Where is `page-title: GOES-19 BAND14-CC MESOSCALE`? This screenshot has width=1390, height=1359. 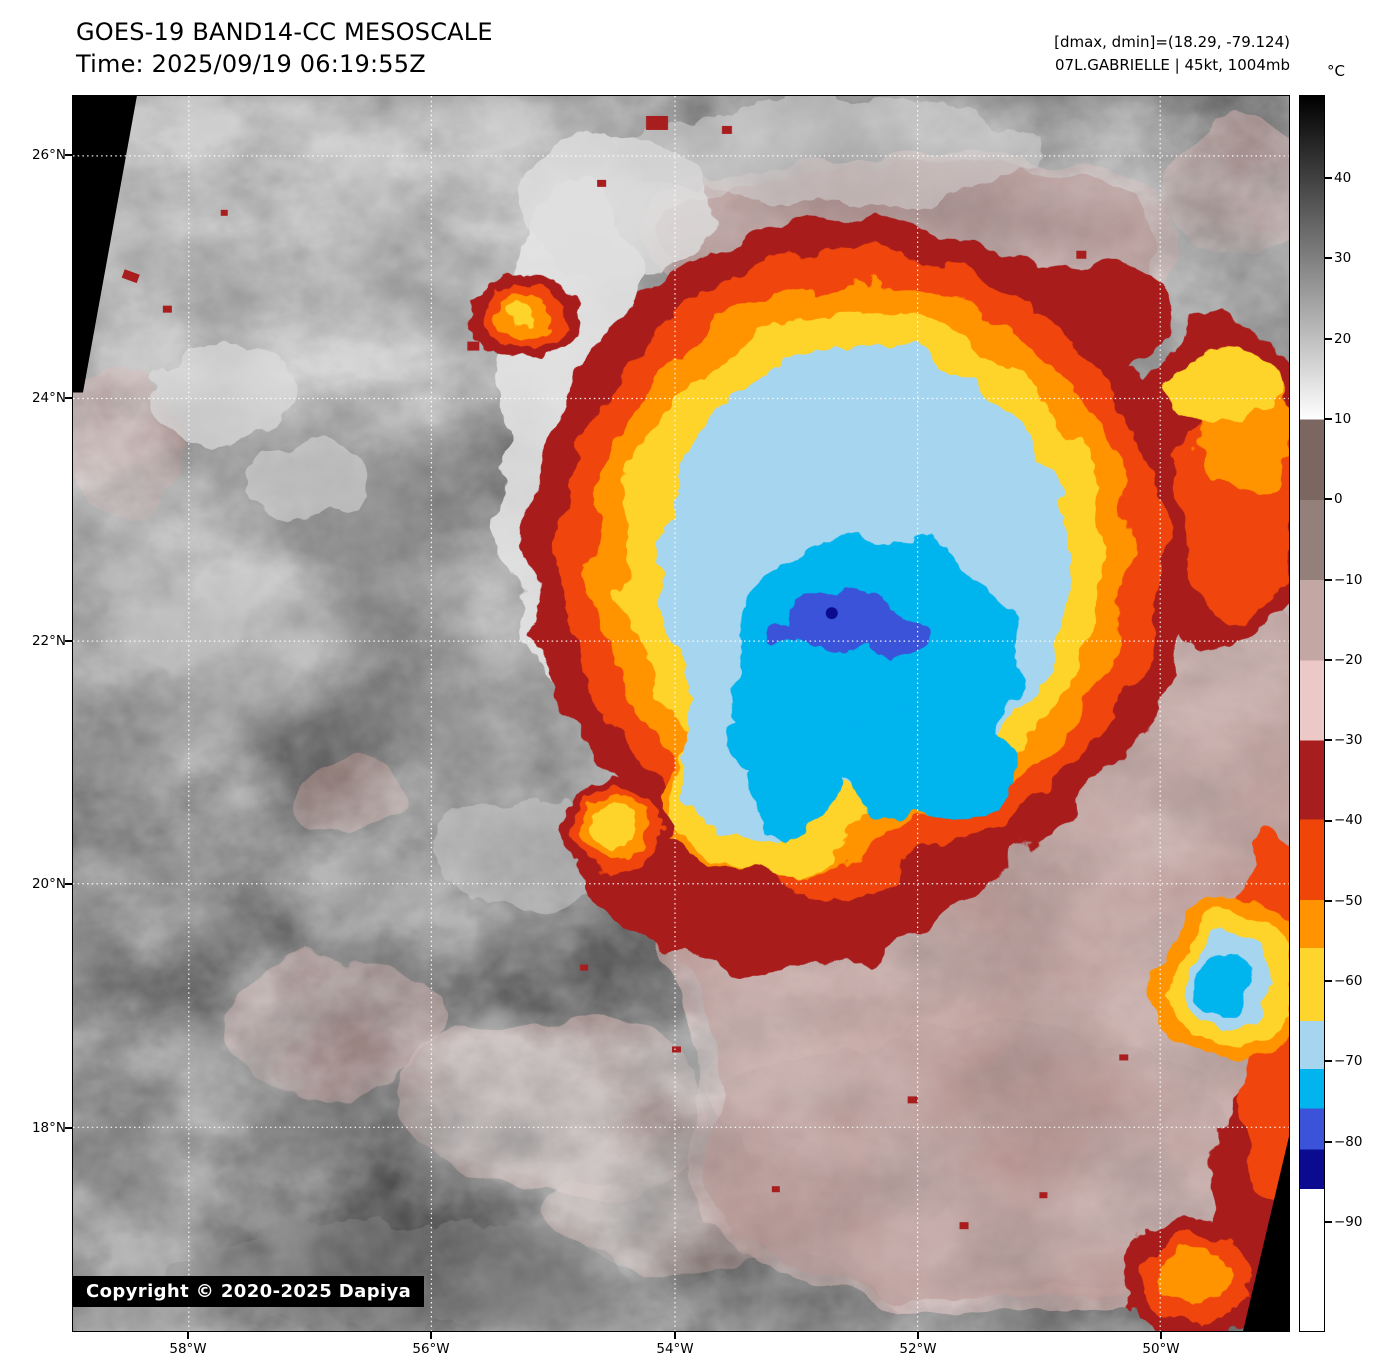 page-title: GOES-19 BAND14-CC MESOSCALE is located at coordinates (284, 32).